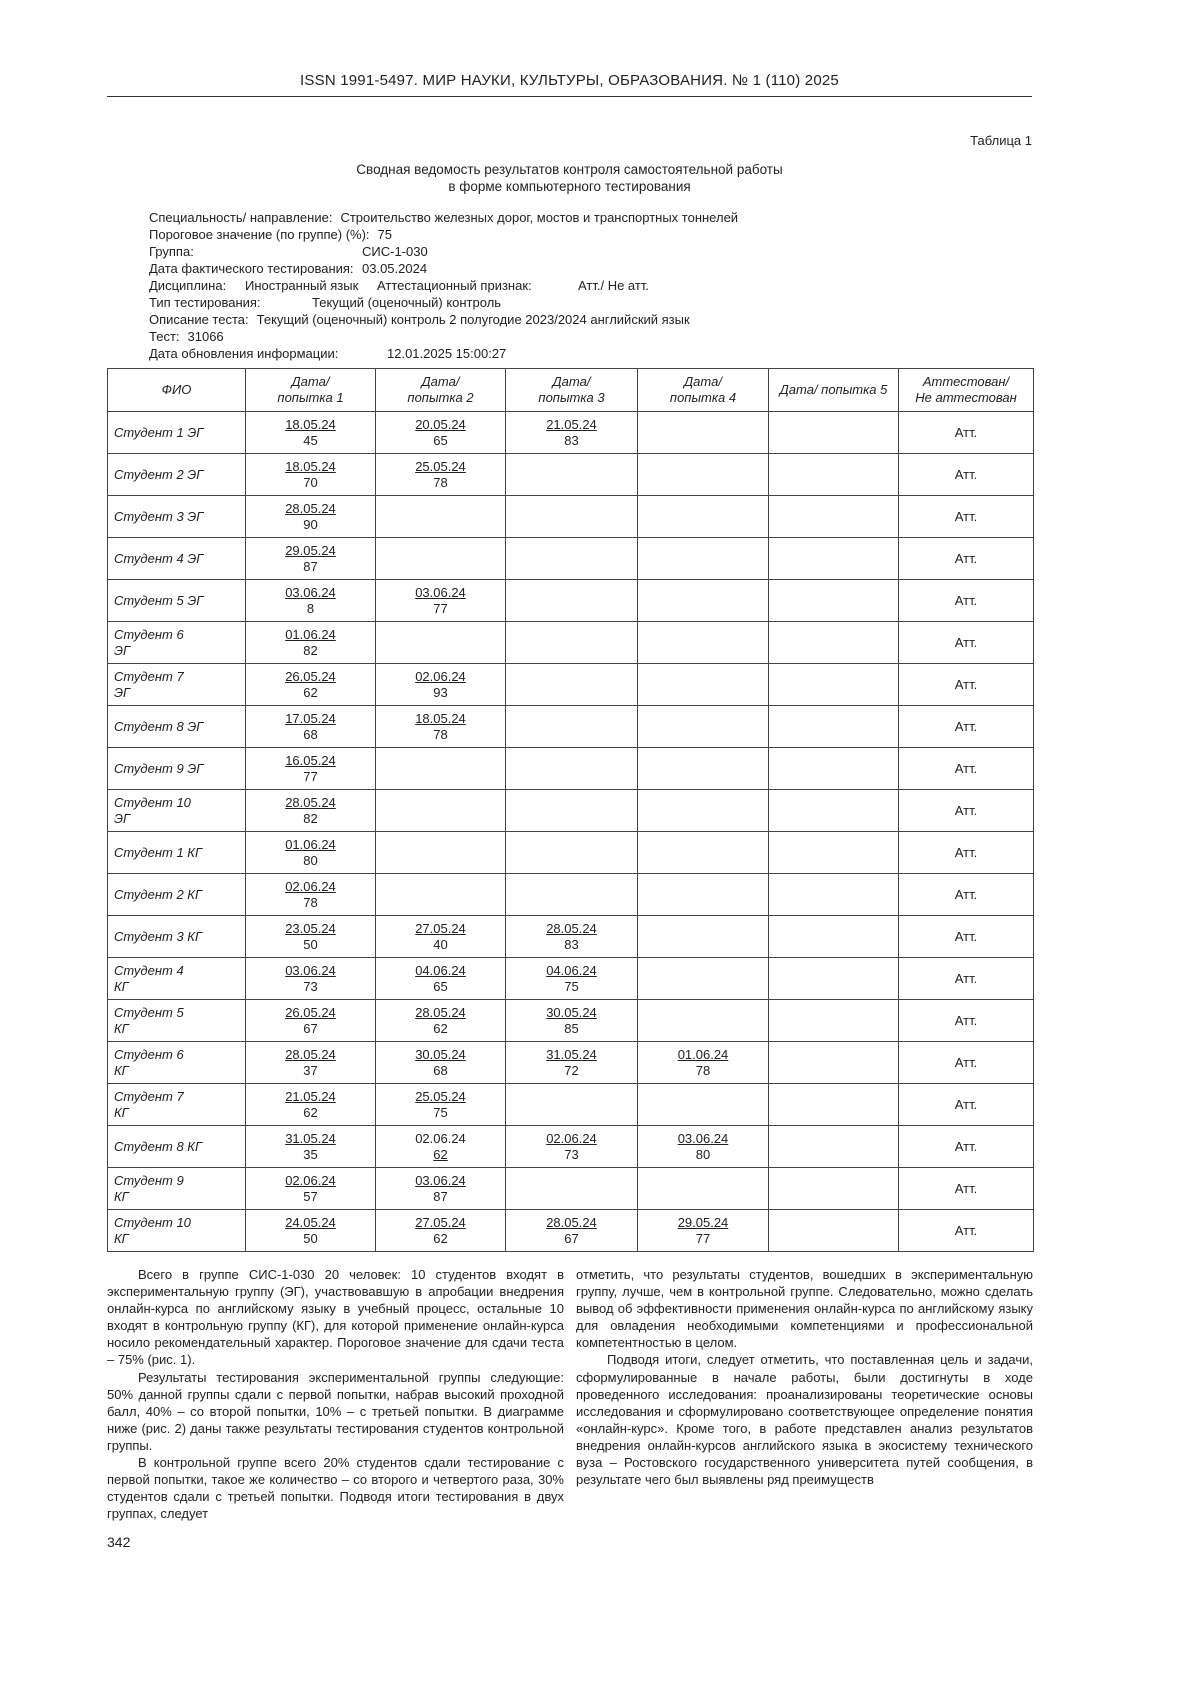 The image size is (1200, 1697). I want to click on attempt-cell: 24.05.24 50, so click(310, 1230).